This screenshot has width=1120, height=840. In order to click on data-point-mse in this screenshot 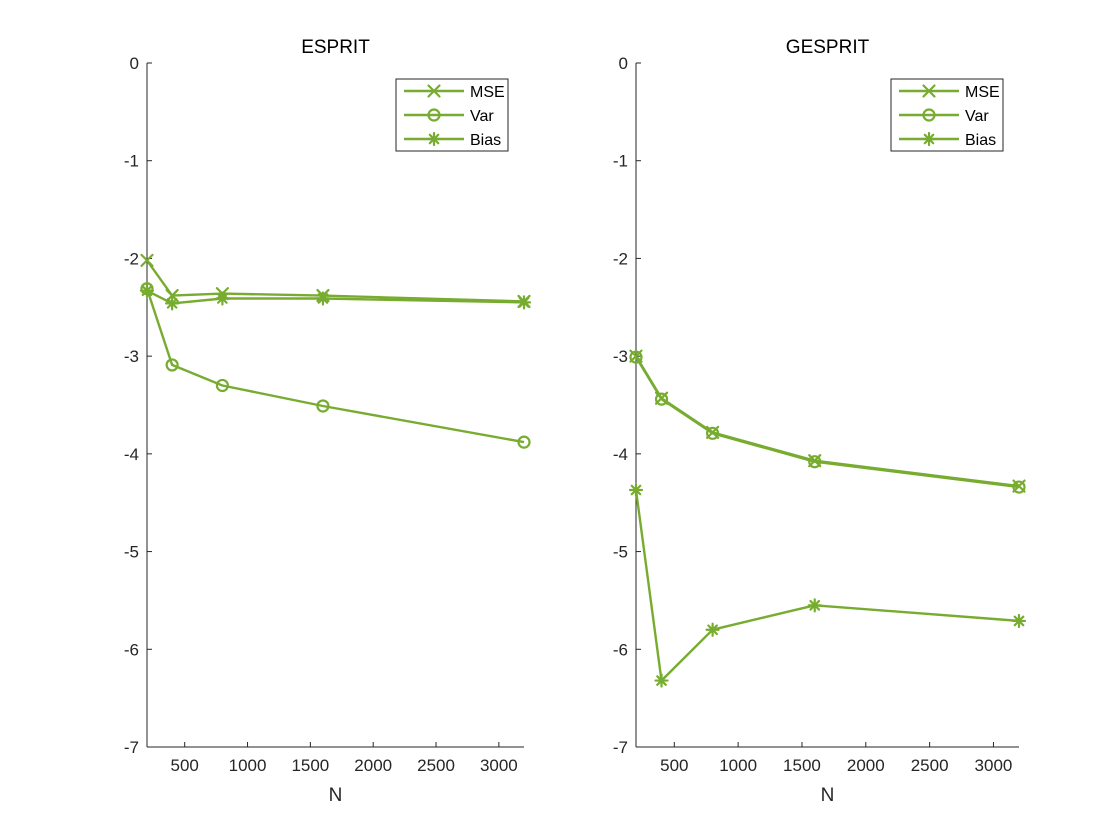, I will do `click(147, 260)`.